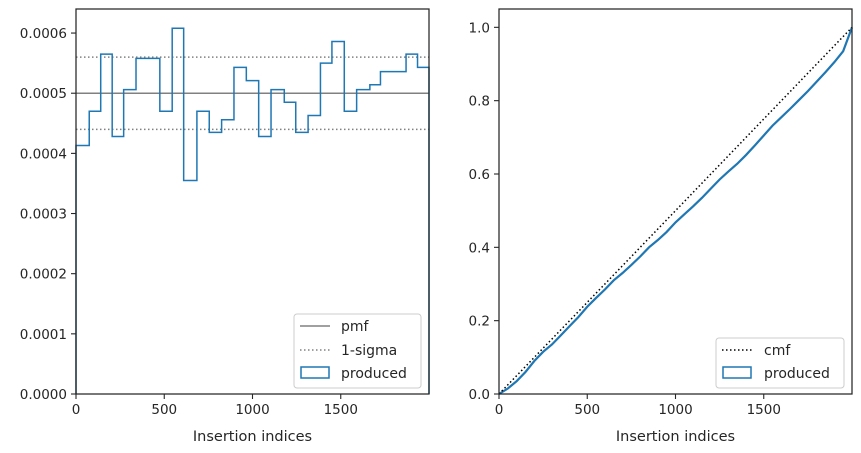 The image size is (861, 453). I want to click on left-legend-frame, so click(357, 351).